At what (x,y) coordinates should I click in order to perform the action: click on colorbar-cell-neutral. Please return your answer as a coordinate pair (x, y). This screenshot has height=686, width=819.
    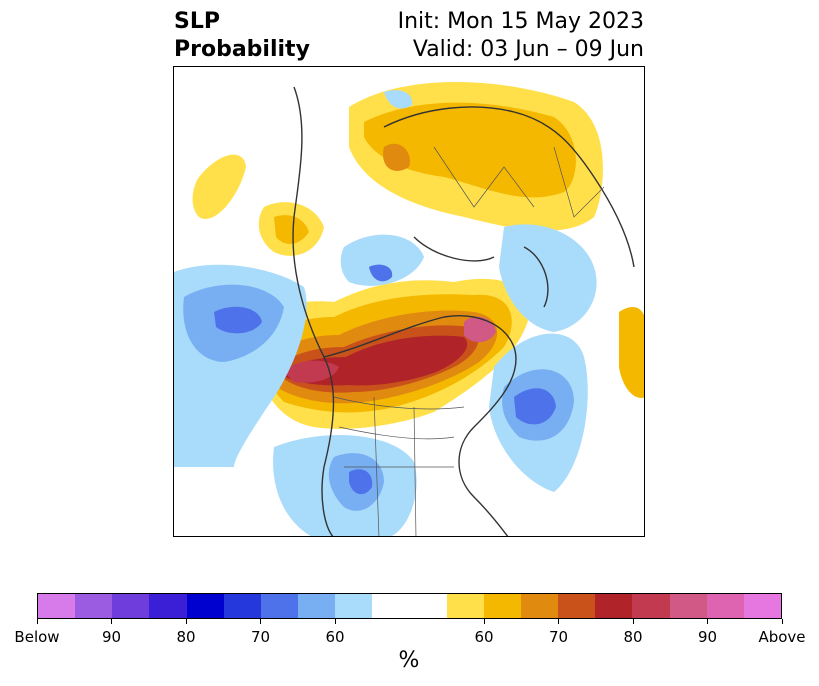
    Looking at the image, I should click on (409, 606).